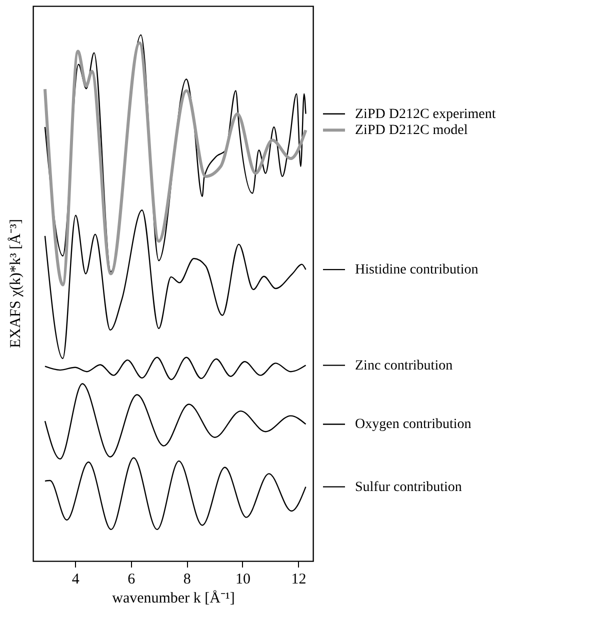 The image size is (591, 637). Describe the element at coordinates (187, 580) in the screenshot. I see `x-tick-label: 8` at that location.